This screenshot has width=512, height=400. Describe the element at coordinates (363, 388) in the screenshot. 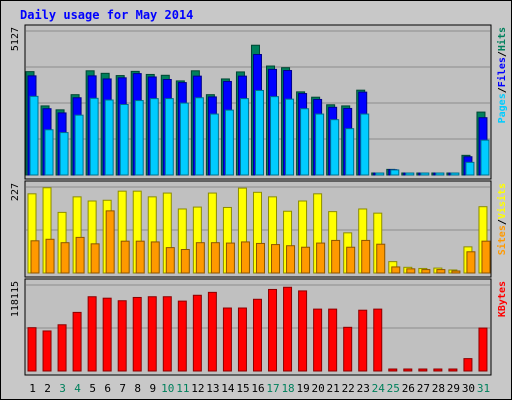

I see `x-tick-label-day-23: 23` at that location.